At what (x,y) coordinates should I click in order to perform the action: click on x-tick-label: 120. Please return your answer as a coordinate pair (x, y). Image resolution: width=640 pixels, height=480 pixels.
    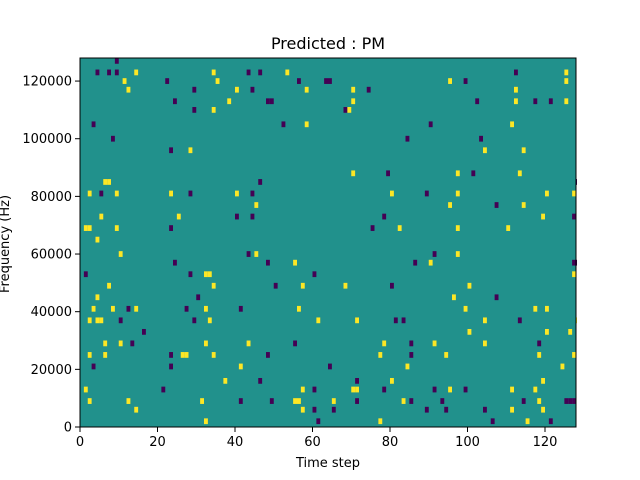
    Looking at the image, I should click on (545, 442).